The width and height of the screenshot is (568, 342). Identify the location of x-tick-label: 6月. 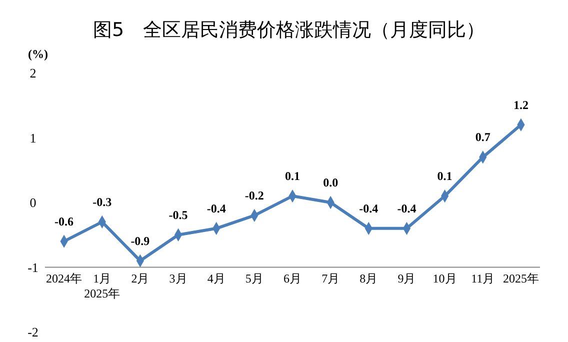
(293, 278).